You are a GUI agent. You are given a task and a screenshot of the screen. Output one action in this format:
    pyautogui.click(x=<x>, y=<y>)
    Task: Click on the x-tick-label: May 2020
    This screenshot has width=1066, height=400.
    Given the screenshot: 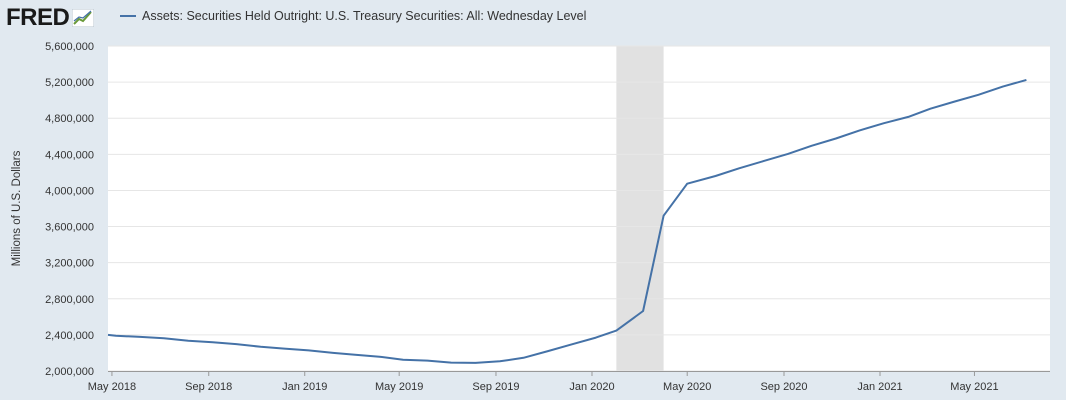 What is the action you would take?
    pyautogui.click(x=687, y=387)
    